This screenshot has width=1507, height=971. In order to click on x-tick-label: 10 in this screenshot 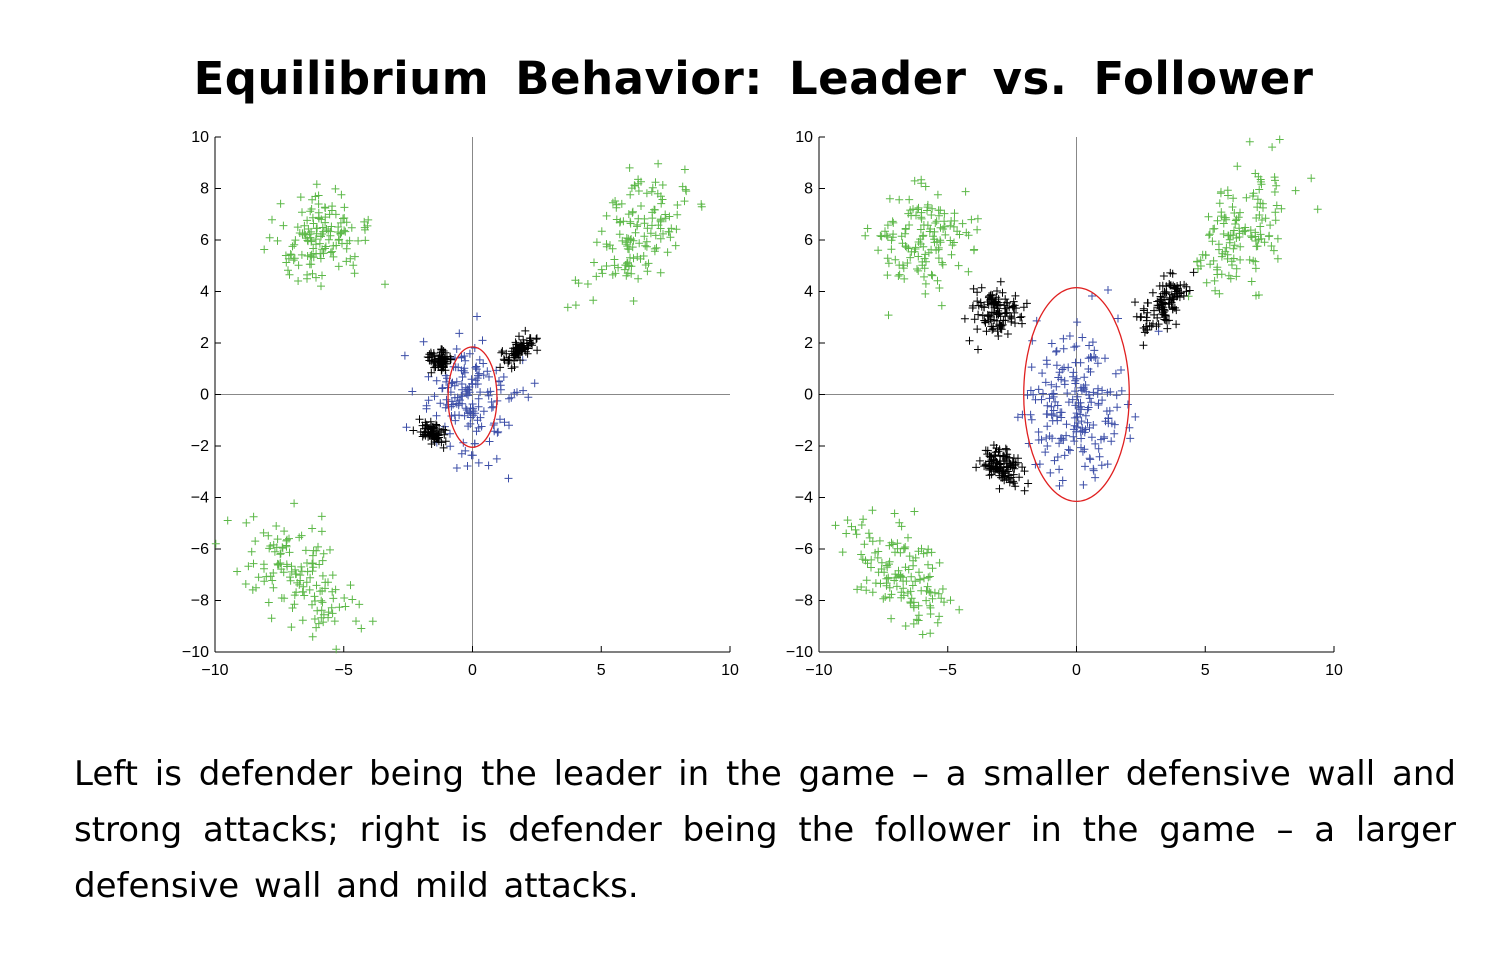, I will do `click(1334, 670)`.